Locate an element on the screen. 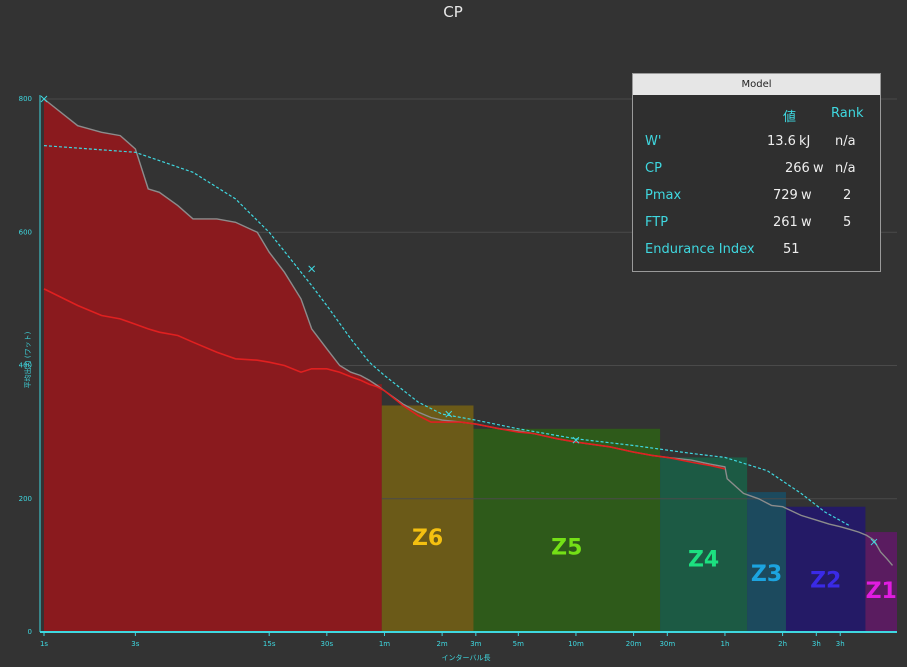 Image resolution: width=907 pixels, height=667 pixels. zone-band-z3 is located at coordinates (766, 562).